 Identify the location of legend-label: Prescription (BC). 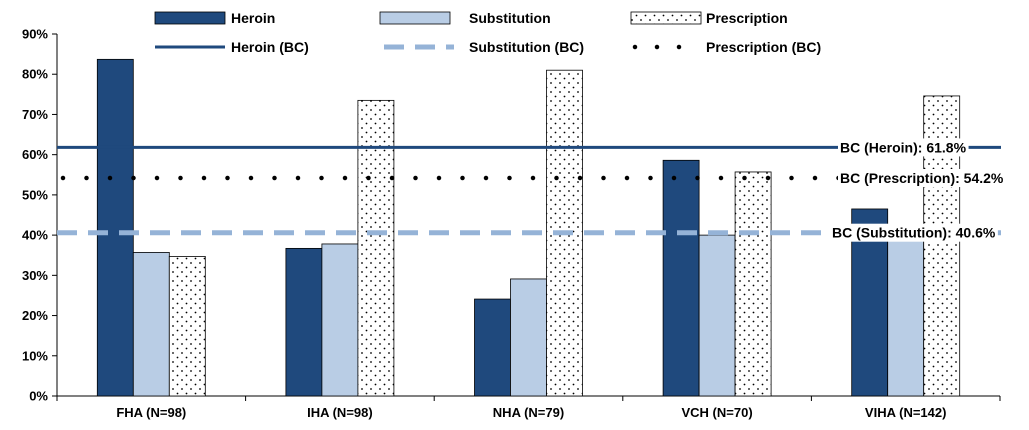
(763, 47).